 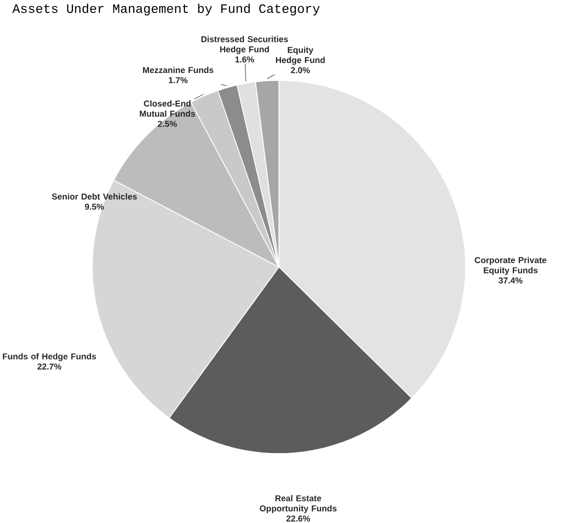 What do you see at coordinates (298, 504) in the screenshot?
I see `slice-label: Real Estate Opportunity Funds` at bounding box center [298, 504].